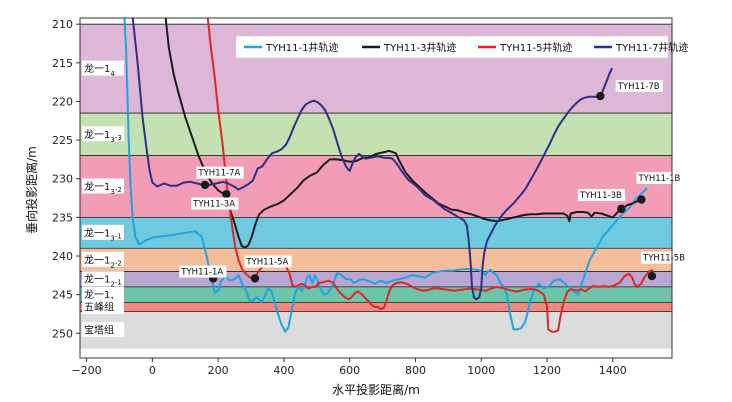  Describe the element at coordinates (62, 24) in the screenshot. I see `y-tick-label: 210` at that location.